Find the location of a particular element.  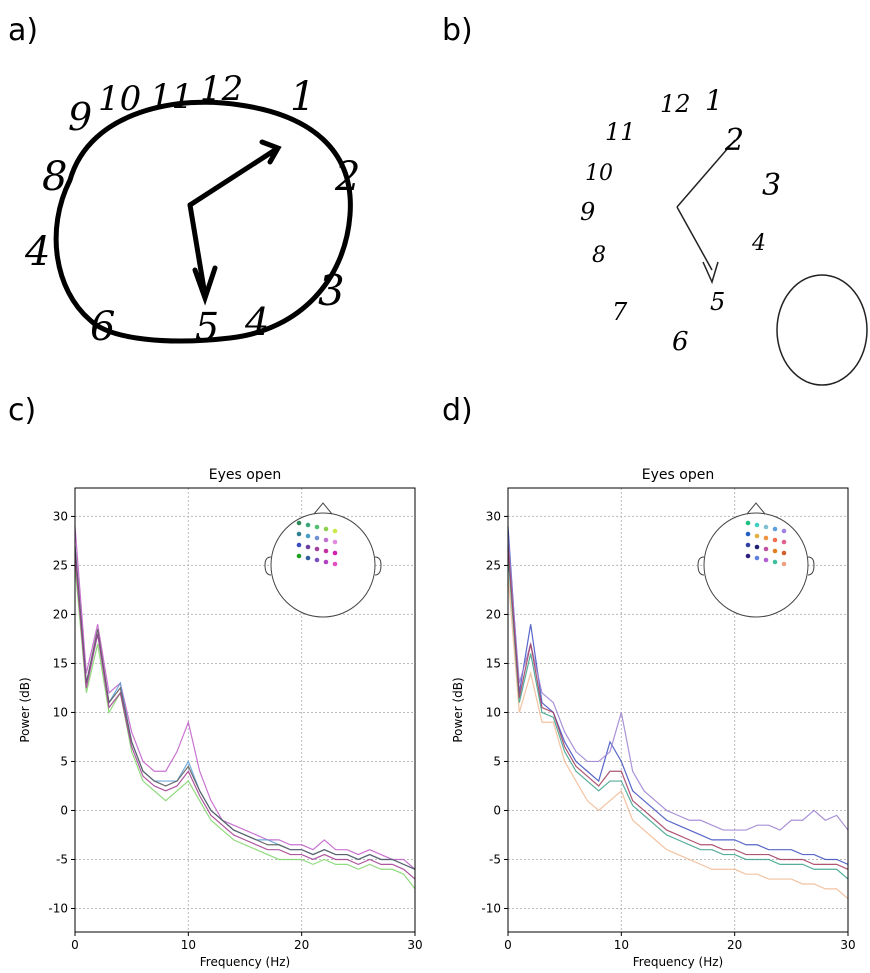

x-tick-label: 0 is located at coordinates (508, 945).